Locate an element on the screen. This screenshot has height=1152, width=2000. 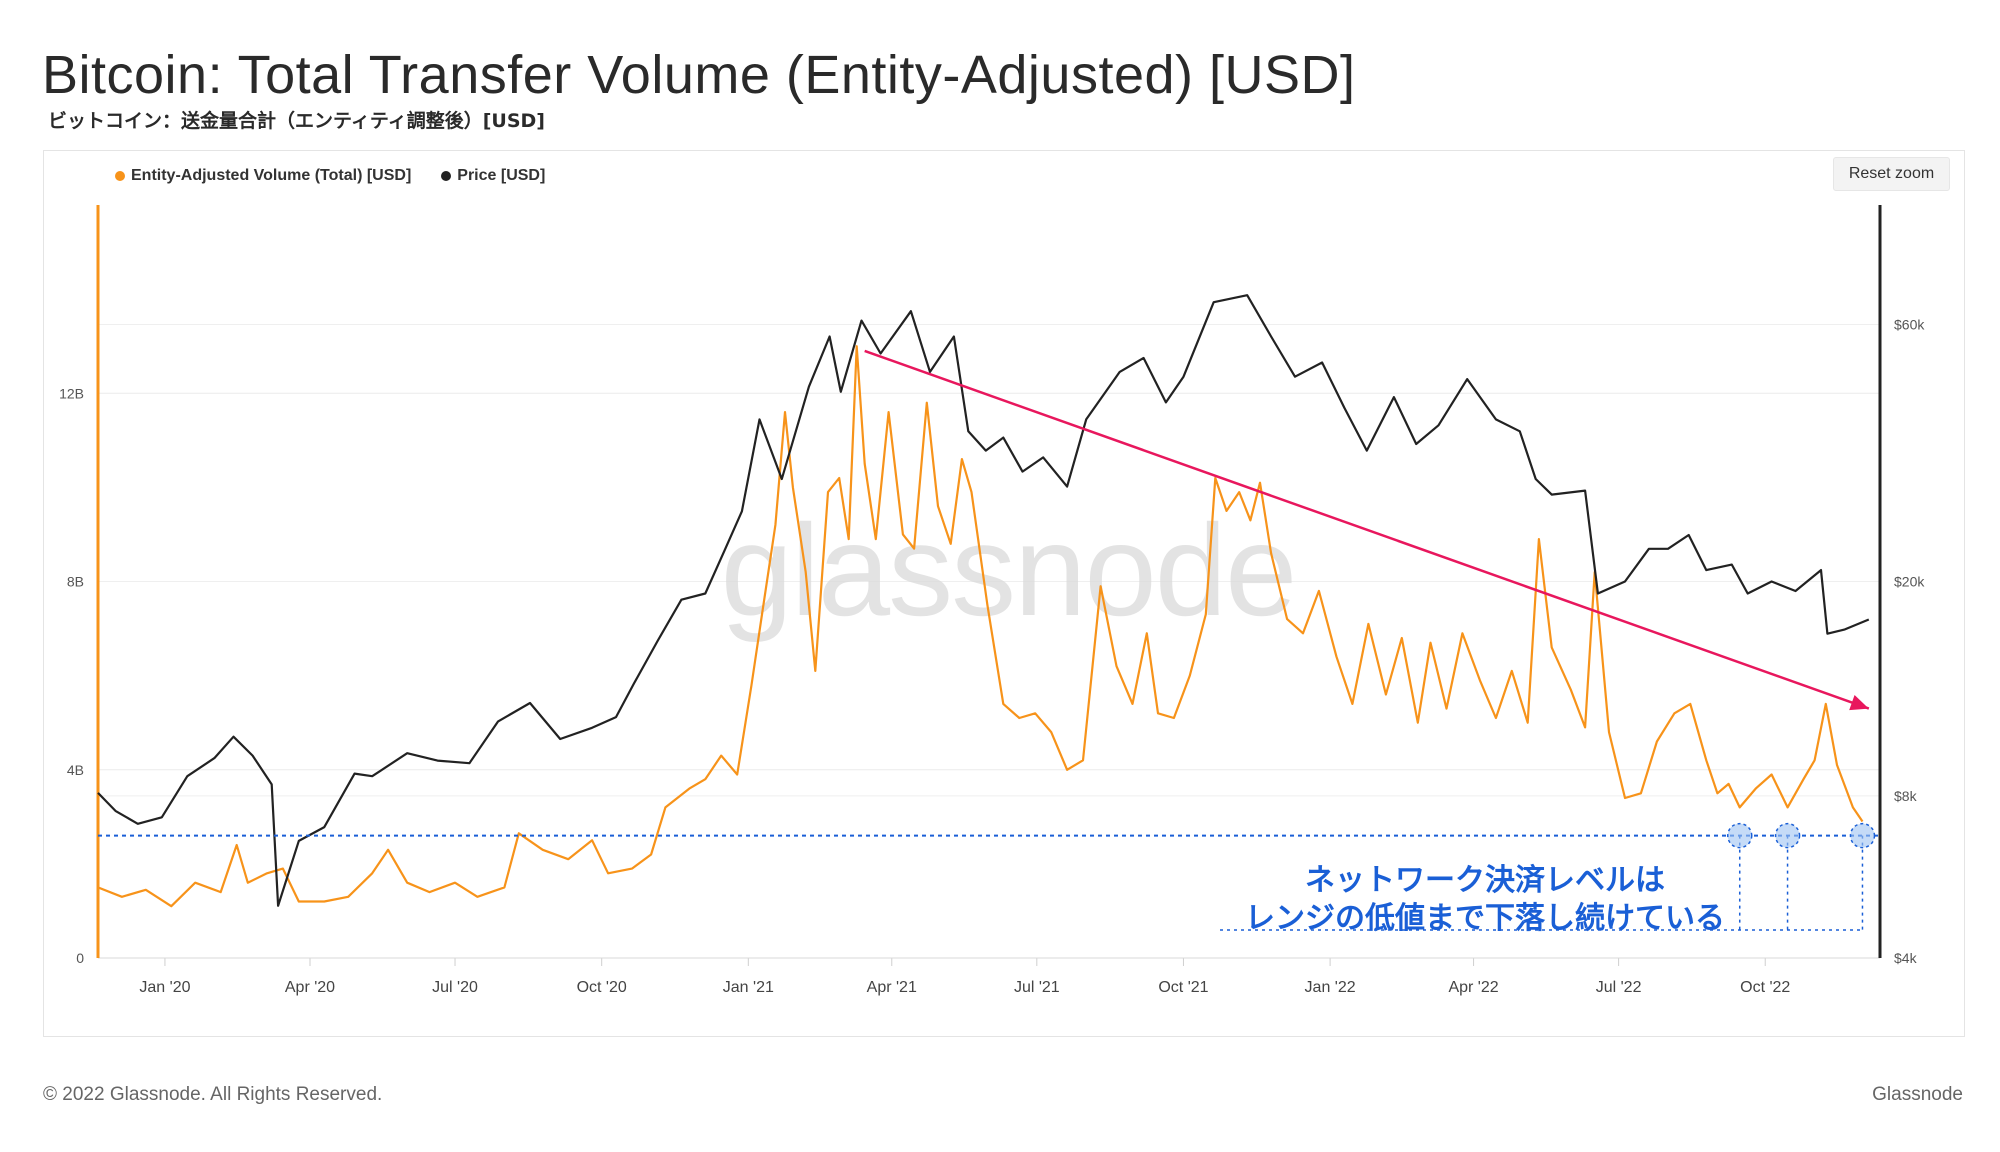
footer-brand: Glassnode is located at coordinates (1917, 1094).